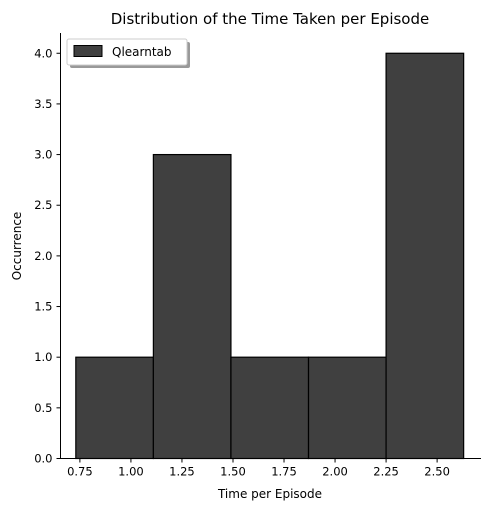 This screenshot has height=512, width=489. What do you see at coordinates (258, 468) in the screenshot?
I see `x-axis-ticks: 0.75 1.00 1.25 1.50 1.75 2.00 2.25 2.50` at bounding box center [258, 468].